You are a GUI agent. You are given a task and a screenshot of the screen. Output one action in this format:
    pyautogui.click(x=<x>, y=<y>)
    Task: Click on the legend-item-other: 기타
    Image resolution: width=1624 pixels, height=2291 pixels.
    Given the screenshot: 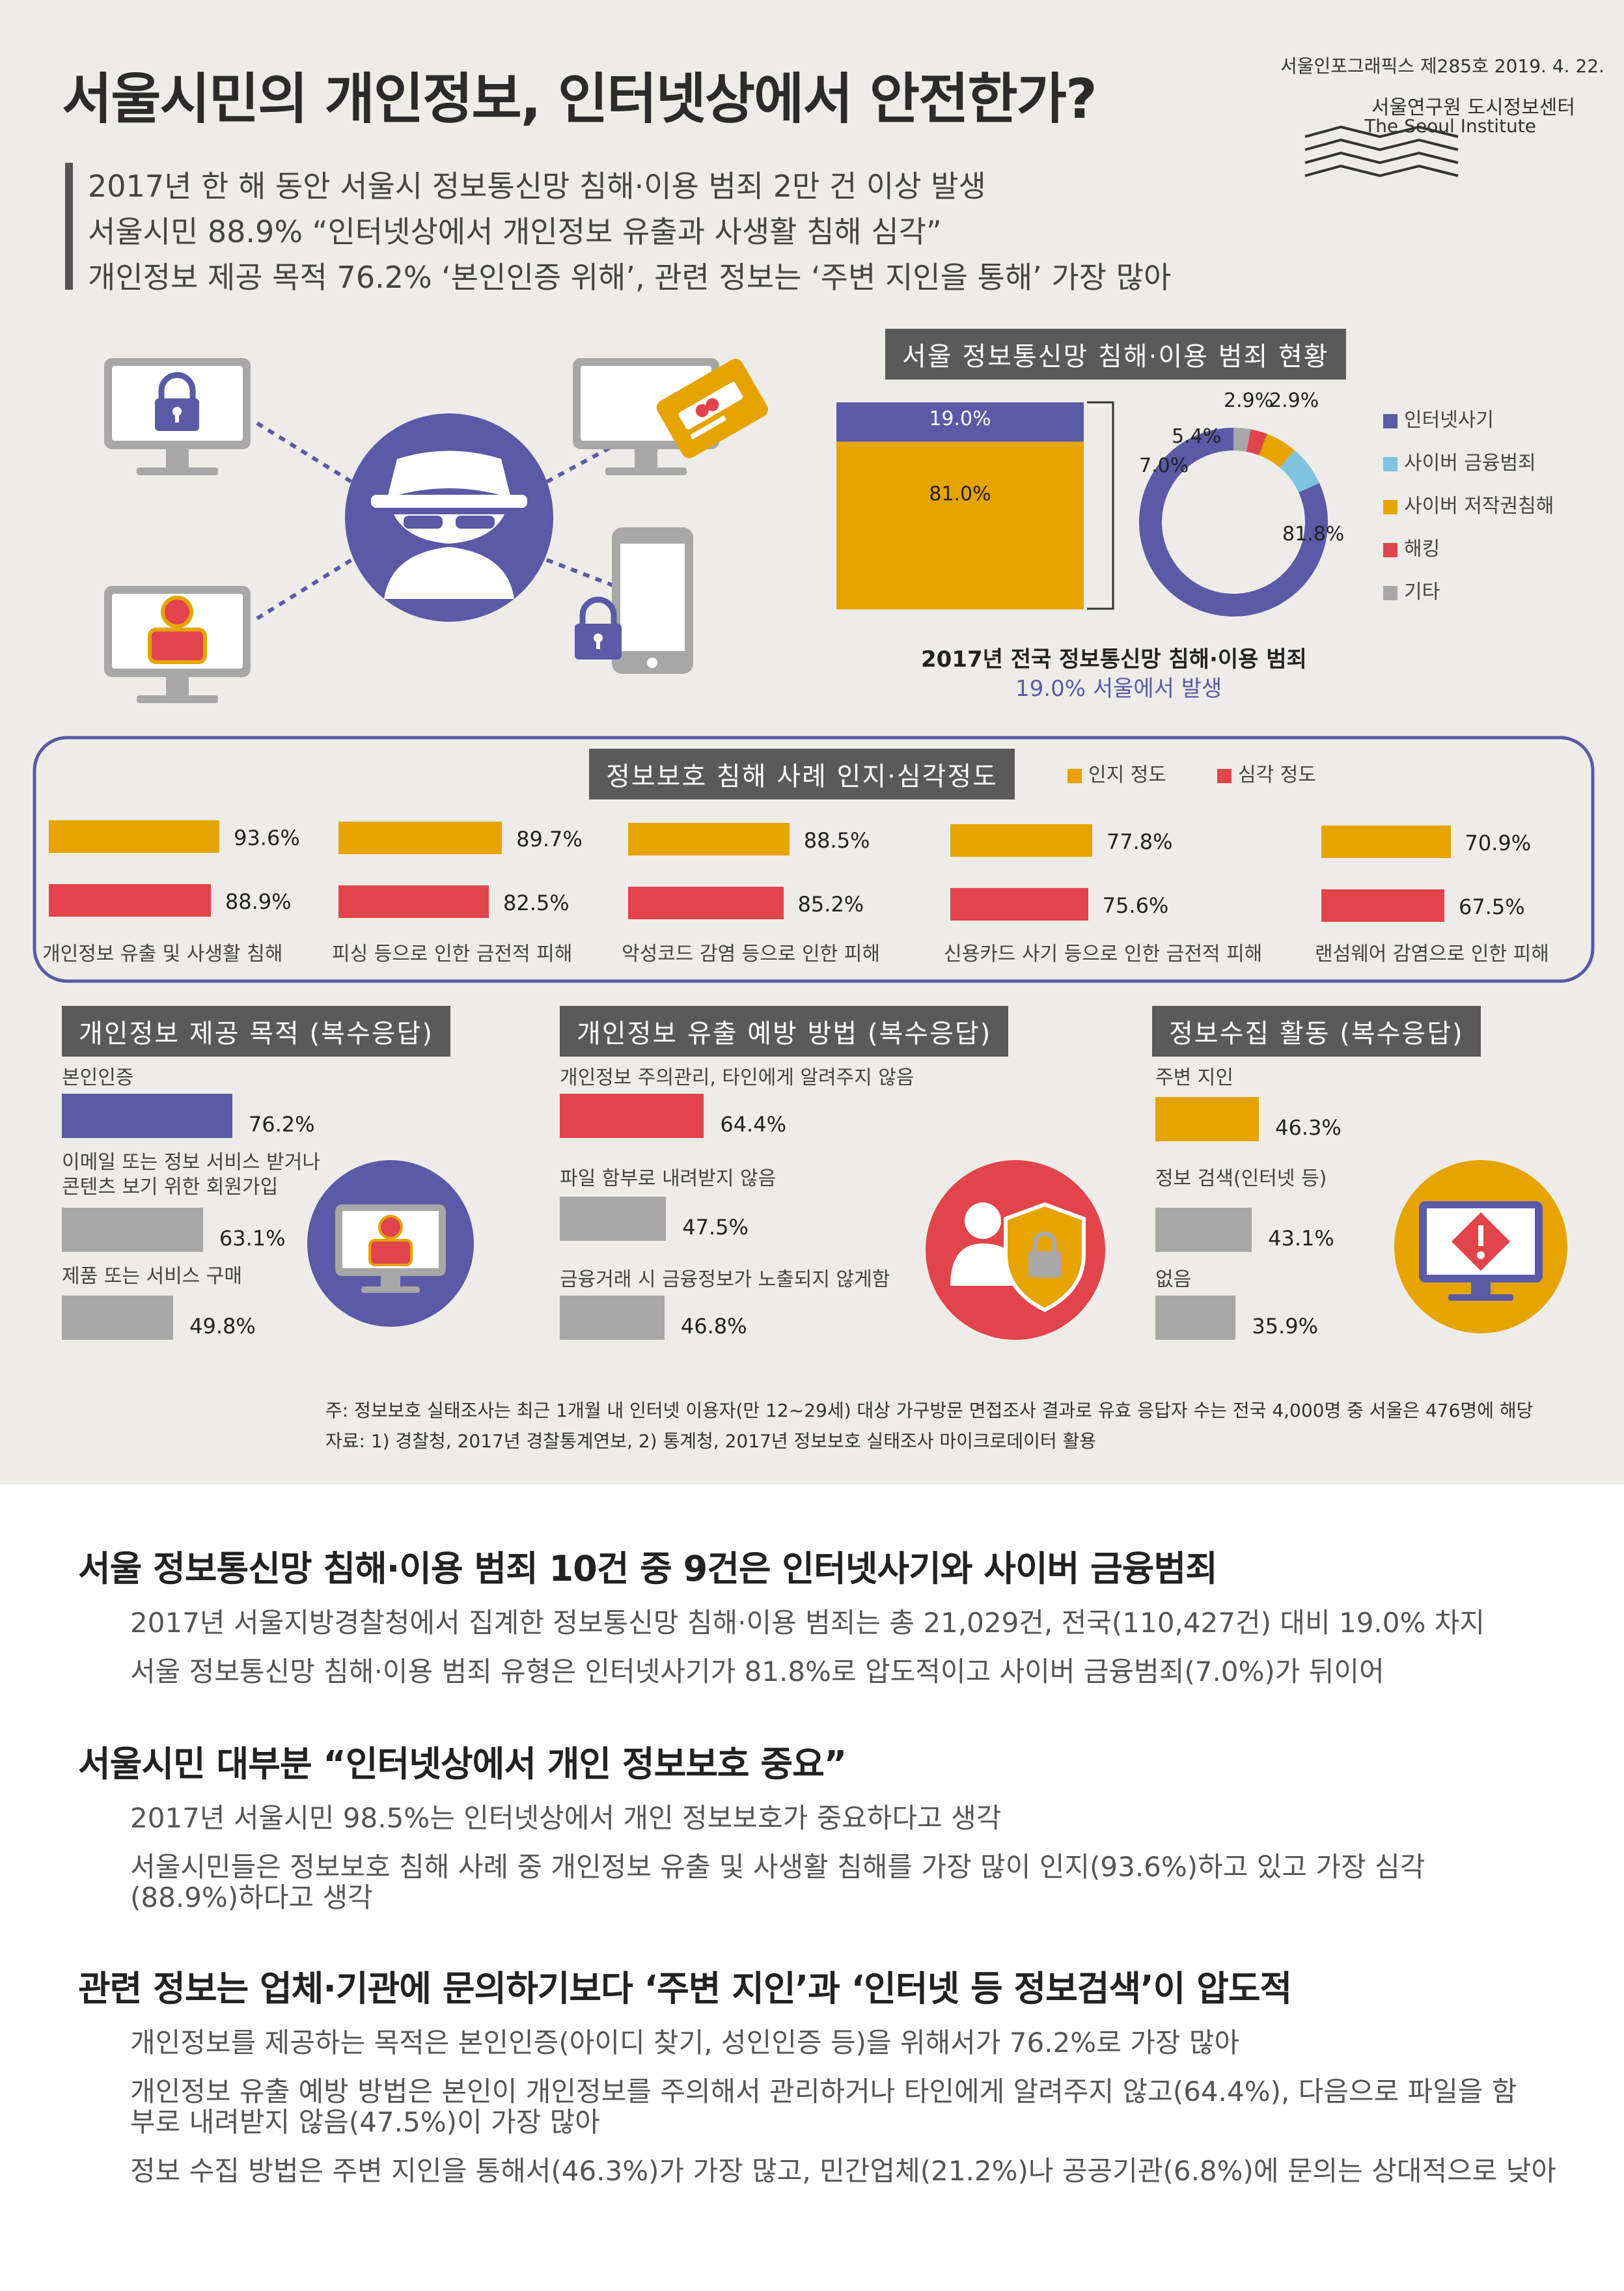 What is the action you would take?
    pyautogui.click(x=1468, y=590)
    